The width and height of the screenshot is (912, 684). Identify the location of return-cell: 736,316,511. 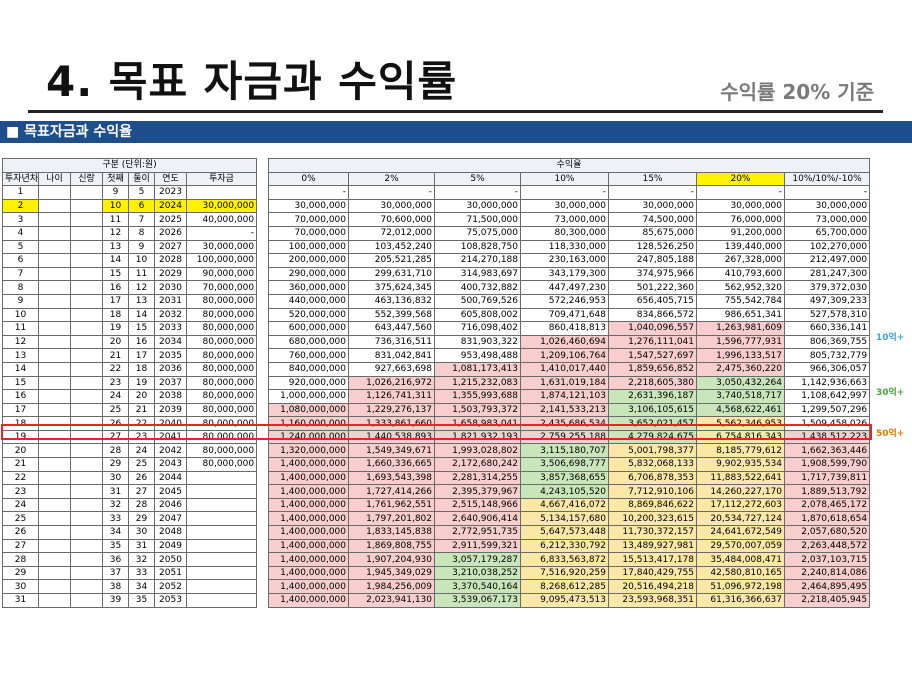
(391, 342).